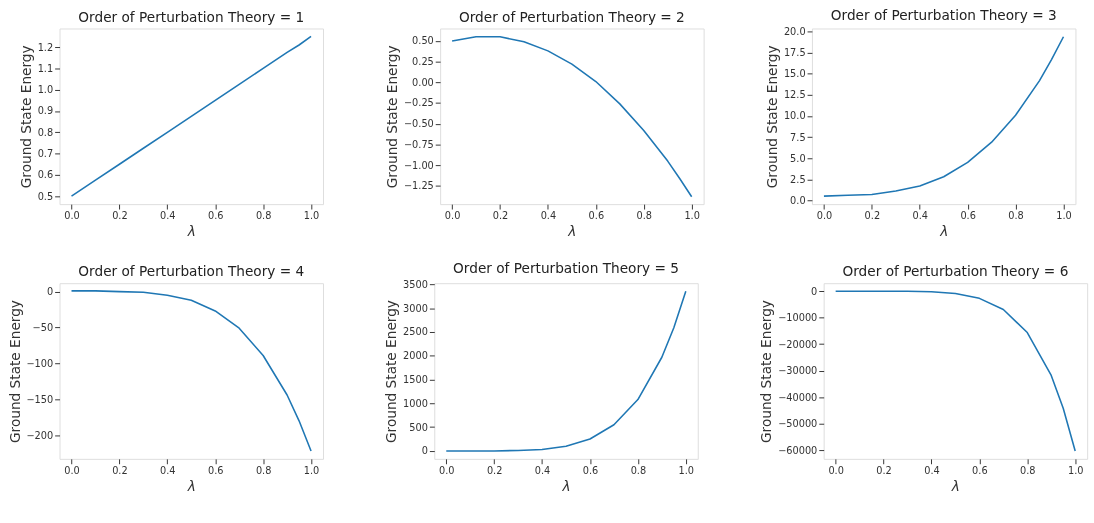  I want to click on y-tick-label: 0.25, so click(423, 62).